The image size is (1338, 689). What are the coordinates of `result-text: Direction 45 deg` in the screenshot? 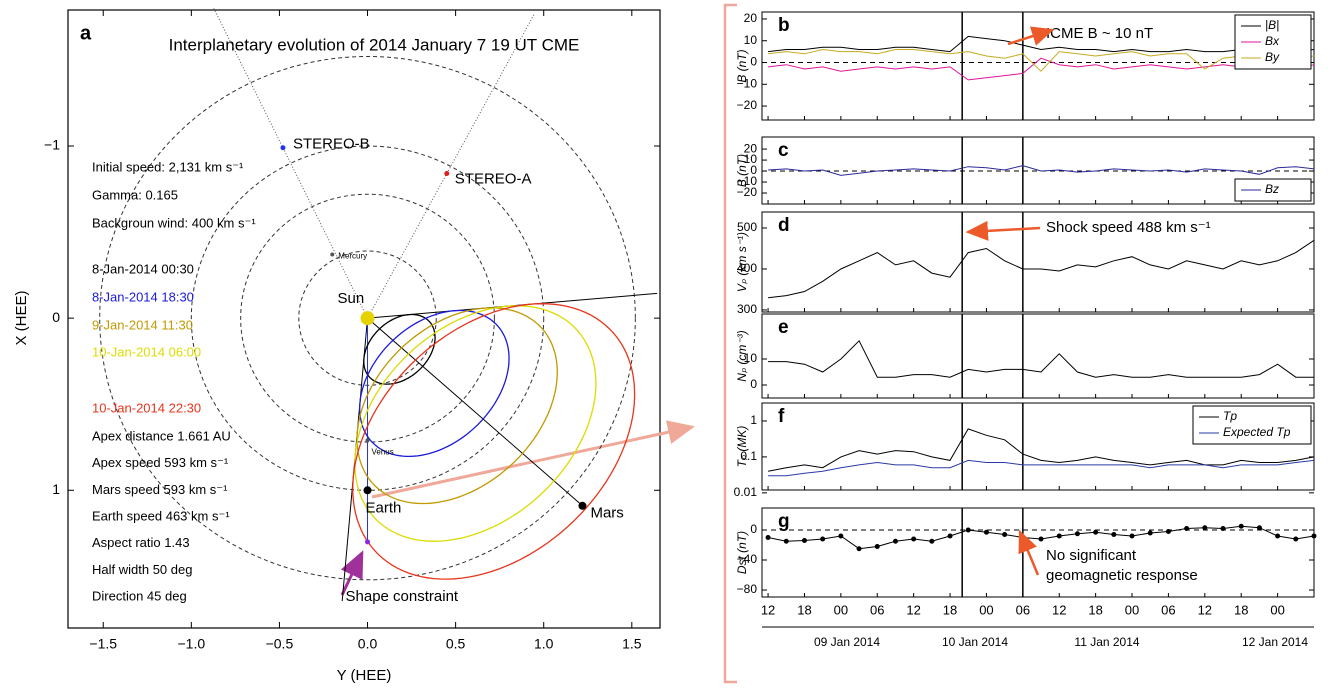 It's located at (139, 596).